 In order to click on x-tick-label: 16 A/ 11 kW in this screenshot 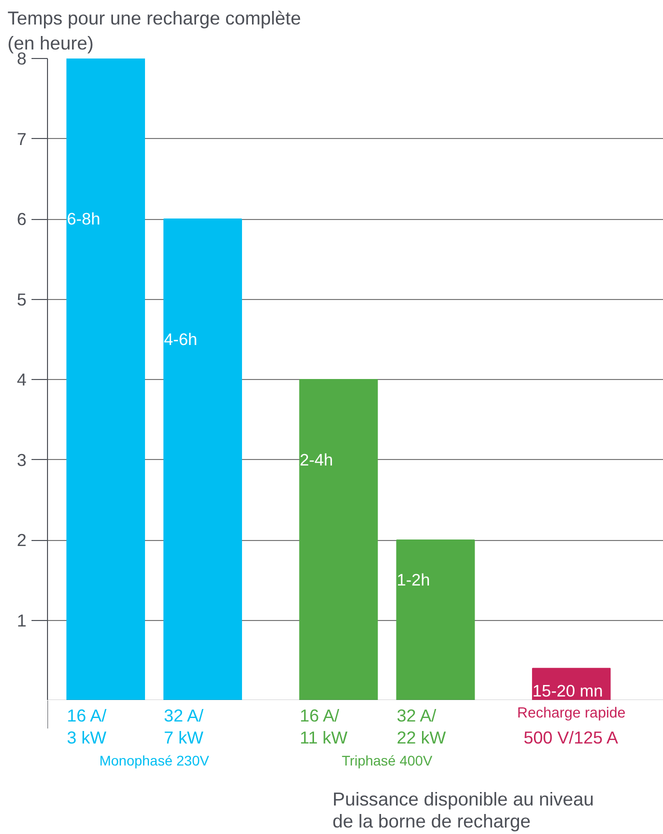, I will do `click(324, 727)`.